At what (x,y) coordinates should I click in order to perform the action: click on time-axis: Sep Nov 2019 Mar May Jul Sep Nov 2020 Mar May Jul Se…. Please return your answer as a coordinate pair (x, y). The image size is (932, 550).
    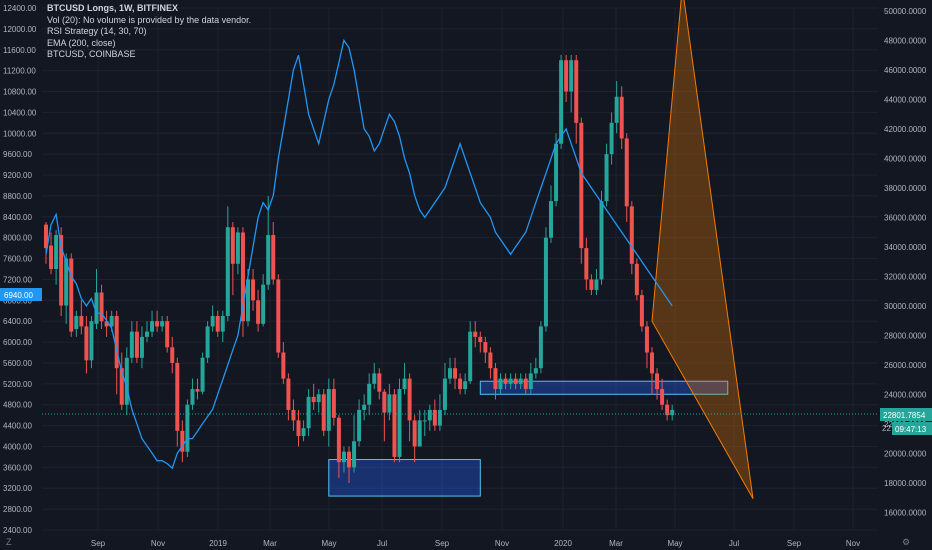
    Looking at the image, I should click on (475, 543).